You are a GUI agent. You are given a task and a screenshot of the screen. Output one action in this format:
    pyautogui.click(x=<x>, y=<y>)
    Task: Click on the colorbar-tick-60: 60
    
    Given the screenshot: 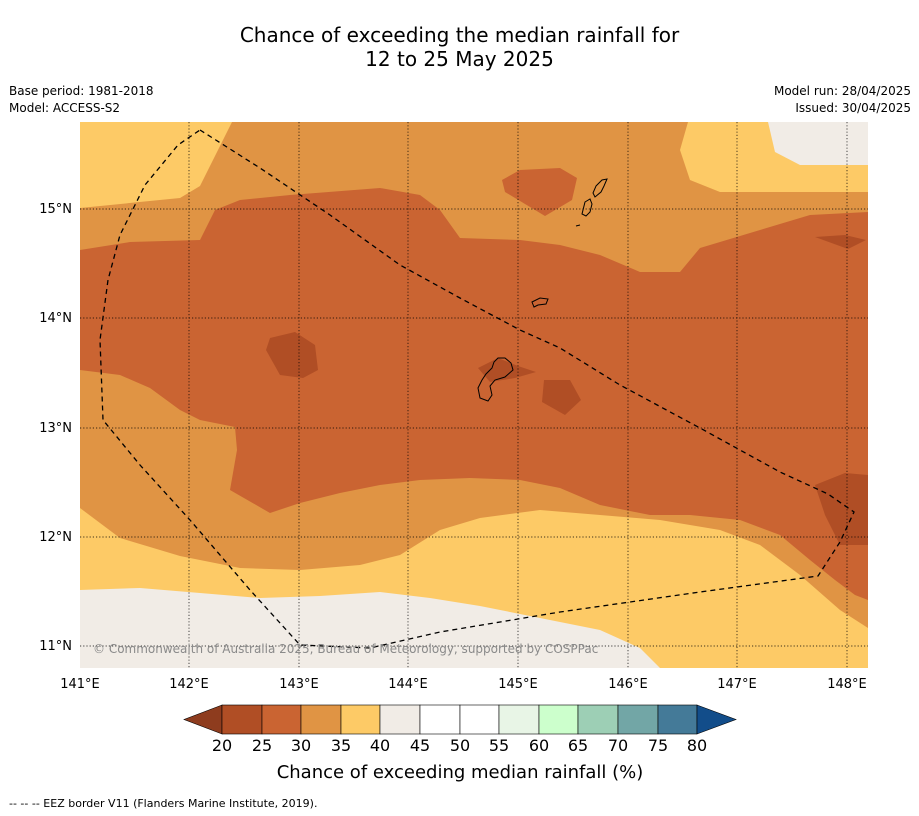 What is the action you would take?
    pyautogui.click(x=539, y=745)
    